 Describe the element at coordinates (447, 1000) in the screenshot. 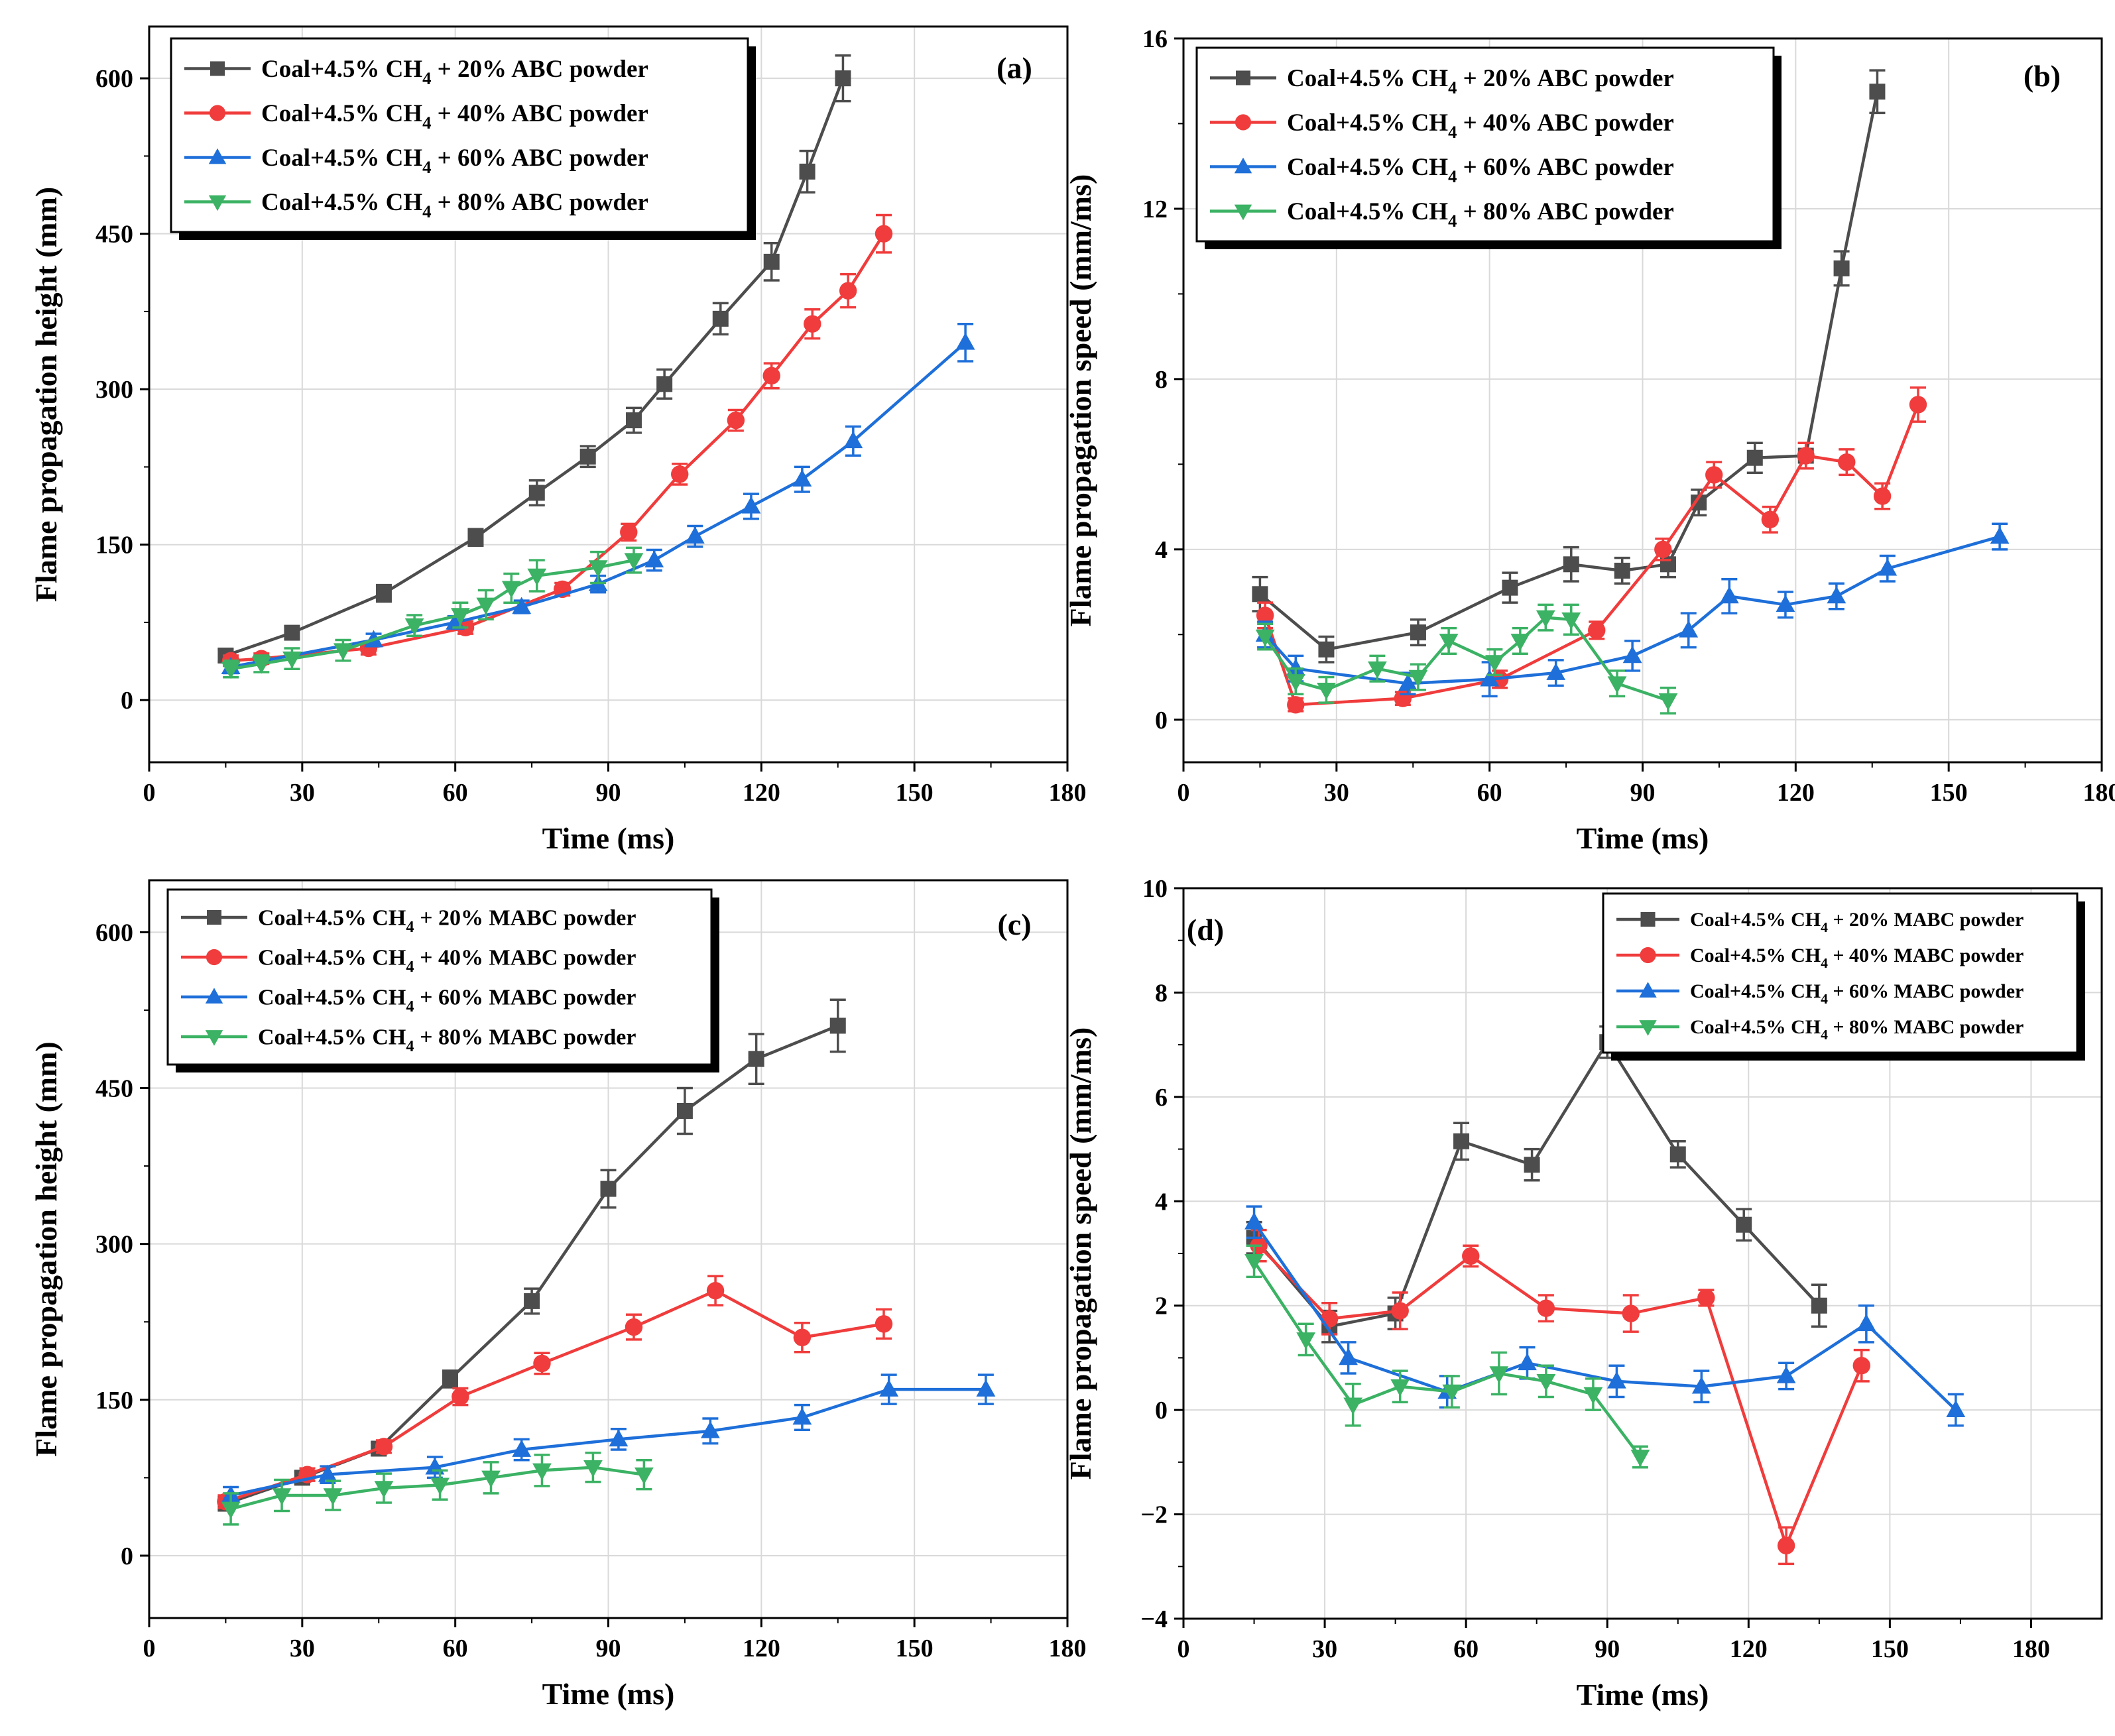

I see `legend-entry: Coal+4.5% CH4 + 60% MABC powder` at that location.